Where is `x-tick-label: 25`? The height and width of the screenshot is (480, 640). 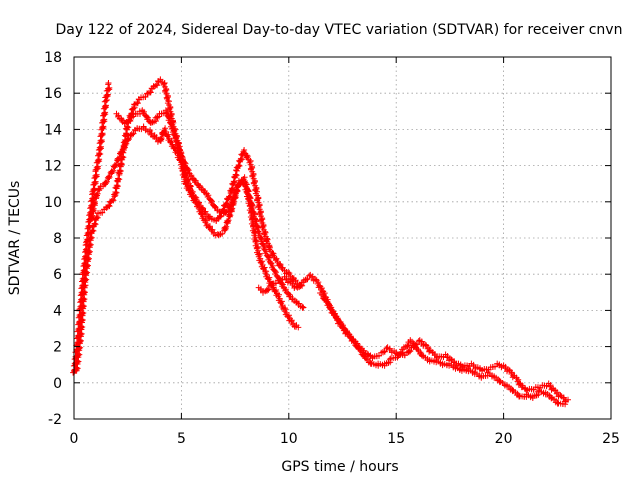 x-tick-label: 25 is located at coordinates (611, 439).